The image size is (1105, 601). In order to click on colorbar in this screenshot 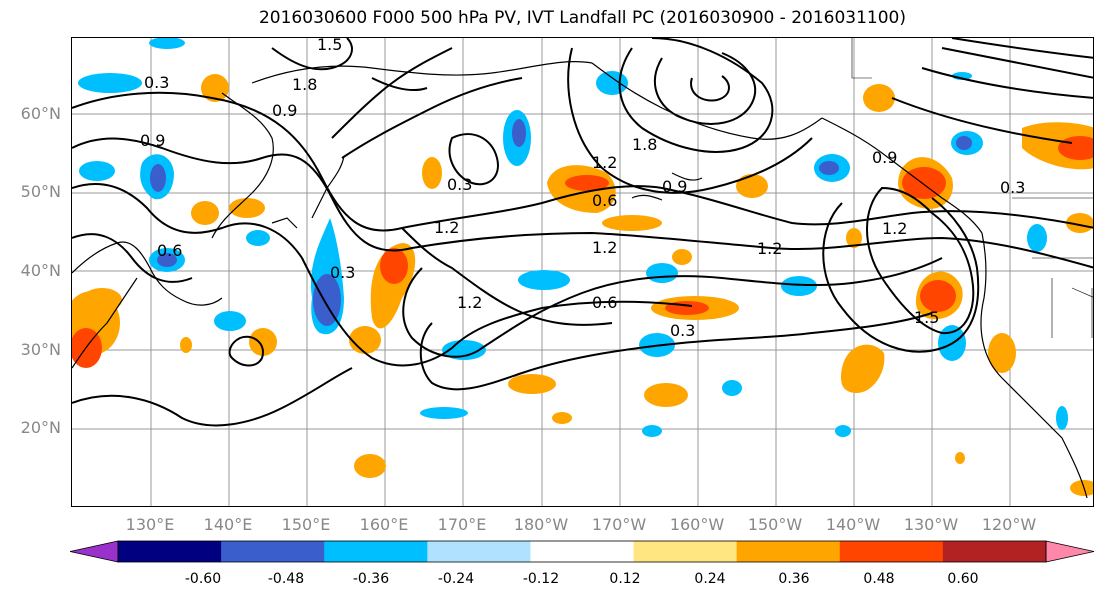, I will do `click(582, 551)`.